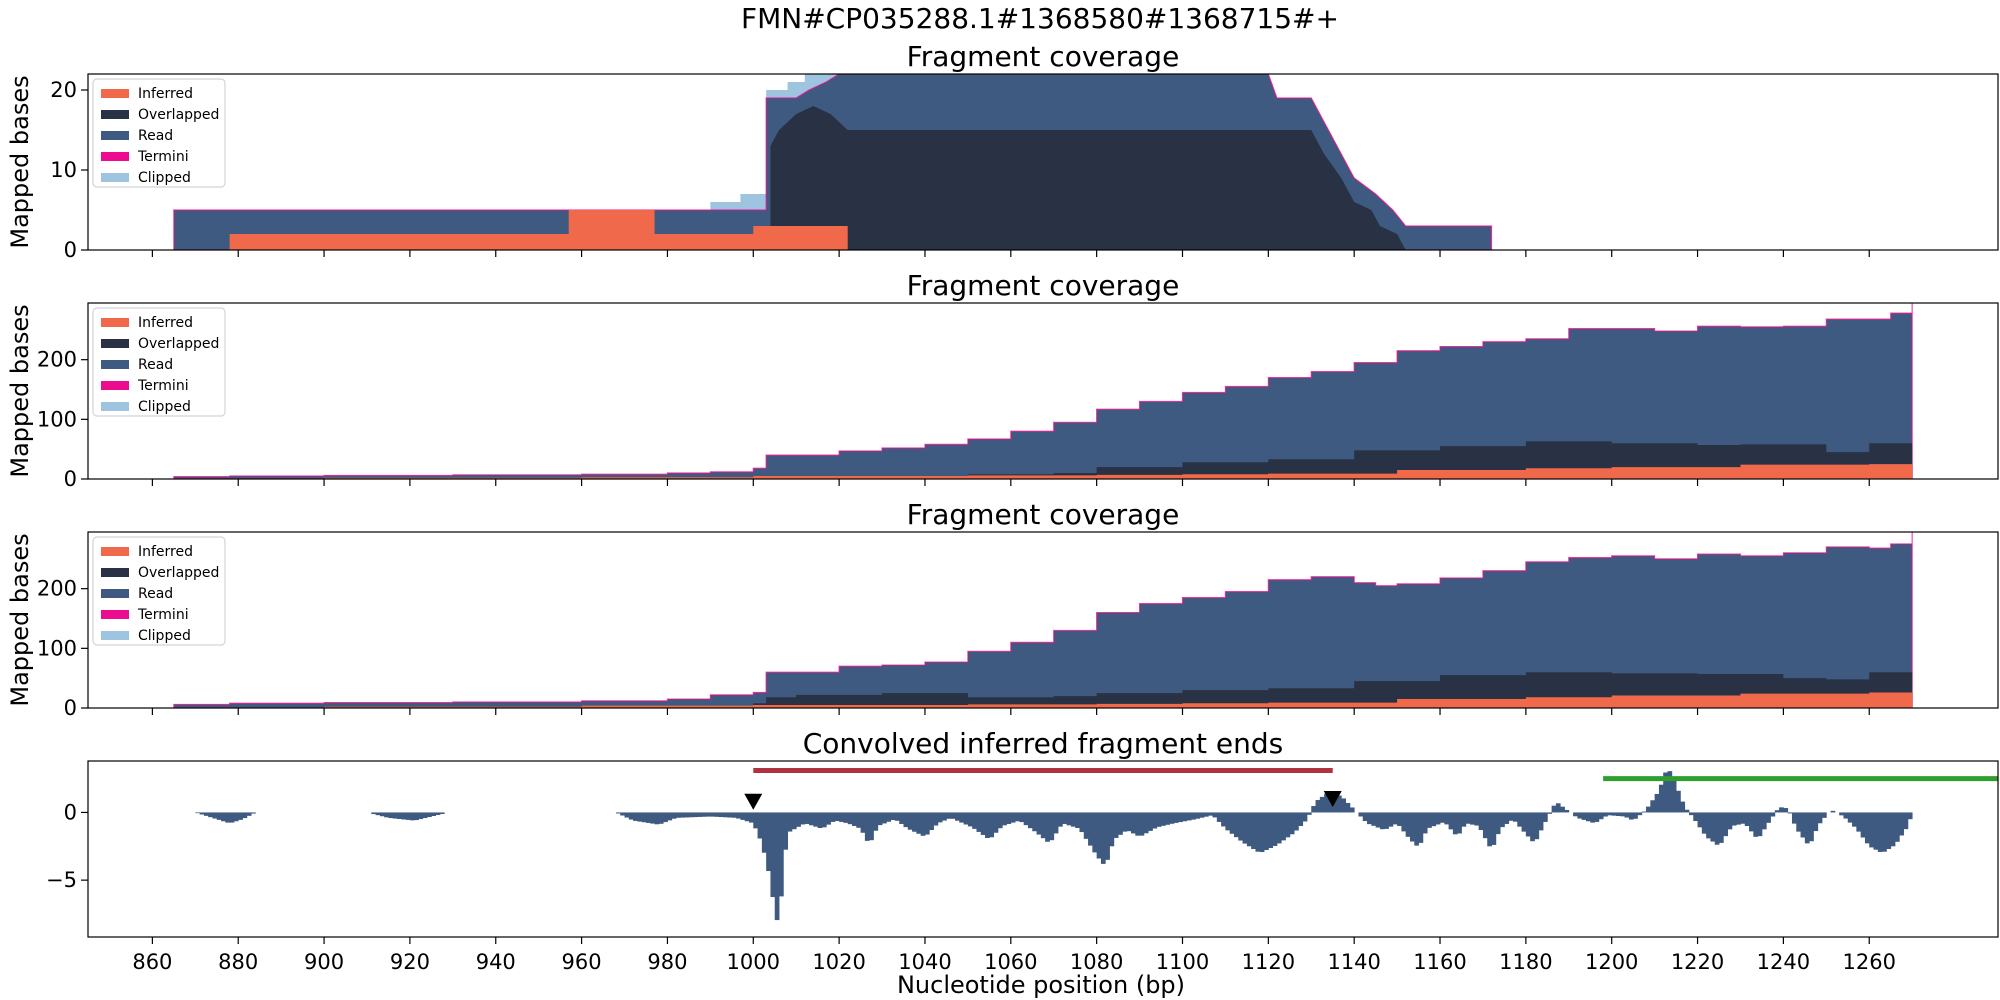 Image resolution: width=2000 pixels, height=1000 pixels. Describe the element at coordinates (753, 962) in the screenshot. I see `x-tick-label: 1000` at that location.